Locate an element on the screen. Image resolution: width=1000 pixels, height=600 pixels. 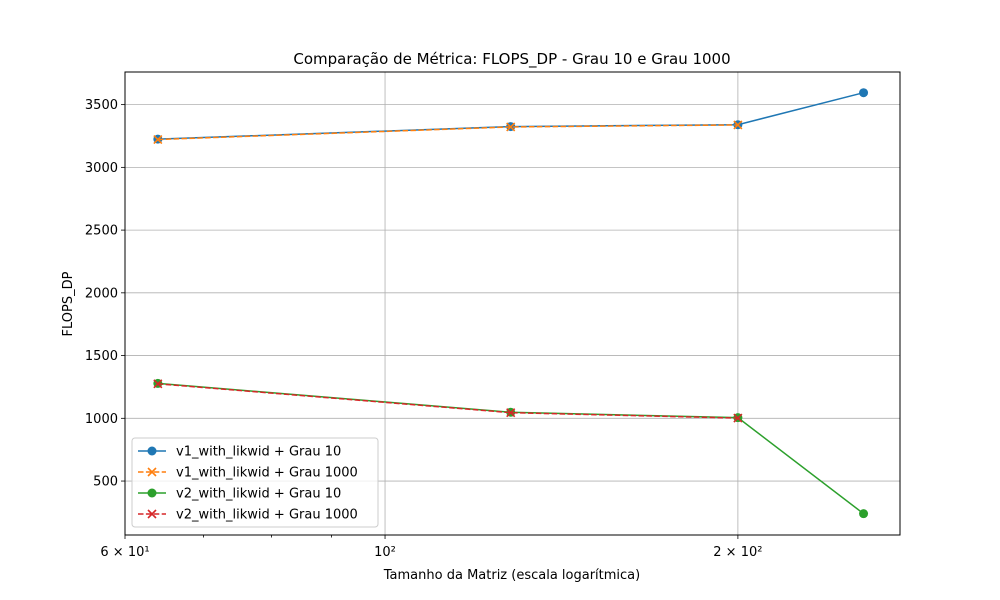
x-tick-label: 6 × 10¹ is located at coordinates (124, 552).